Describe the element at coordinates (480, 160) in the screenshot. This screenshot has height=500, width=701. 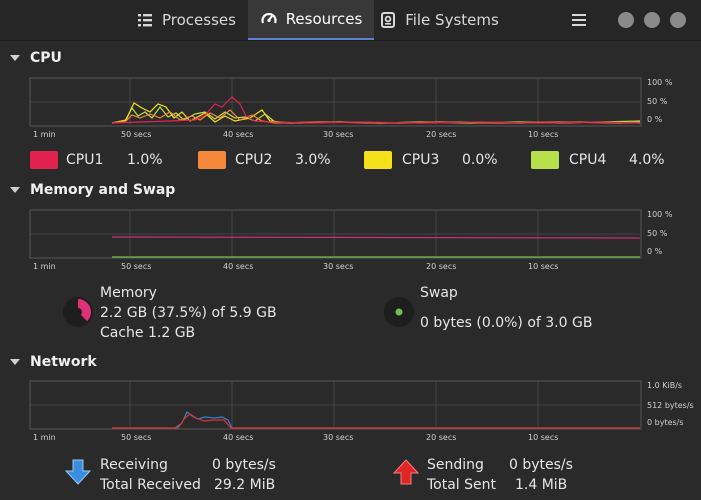
I see `cpu3-value: 0.0%` at that location.